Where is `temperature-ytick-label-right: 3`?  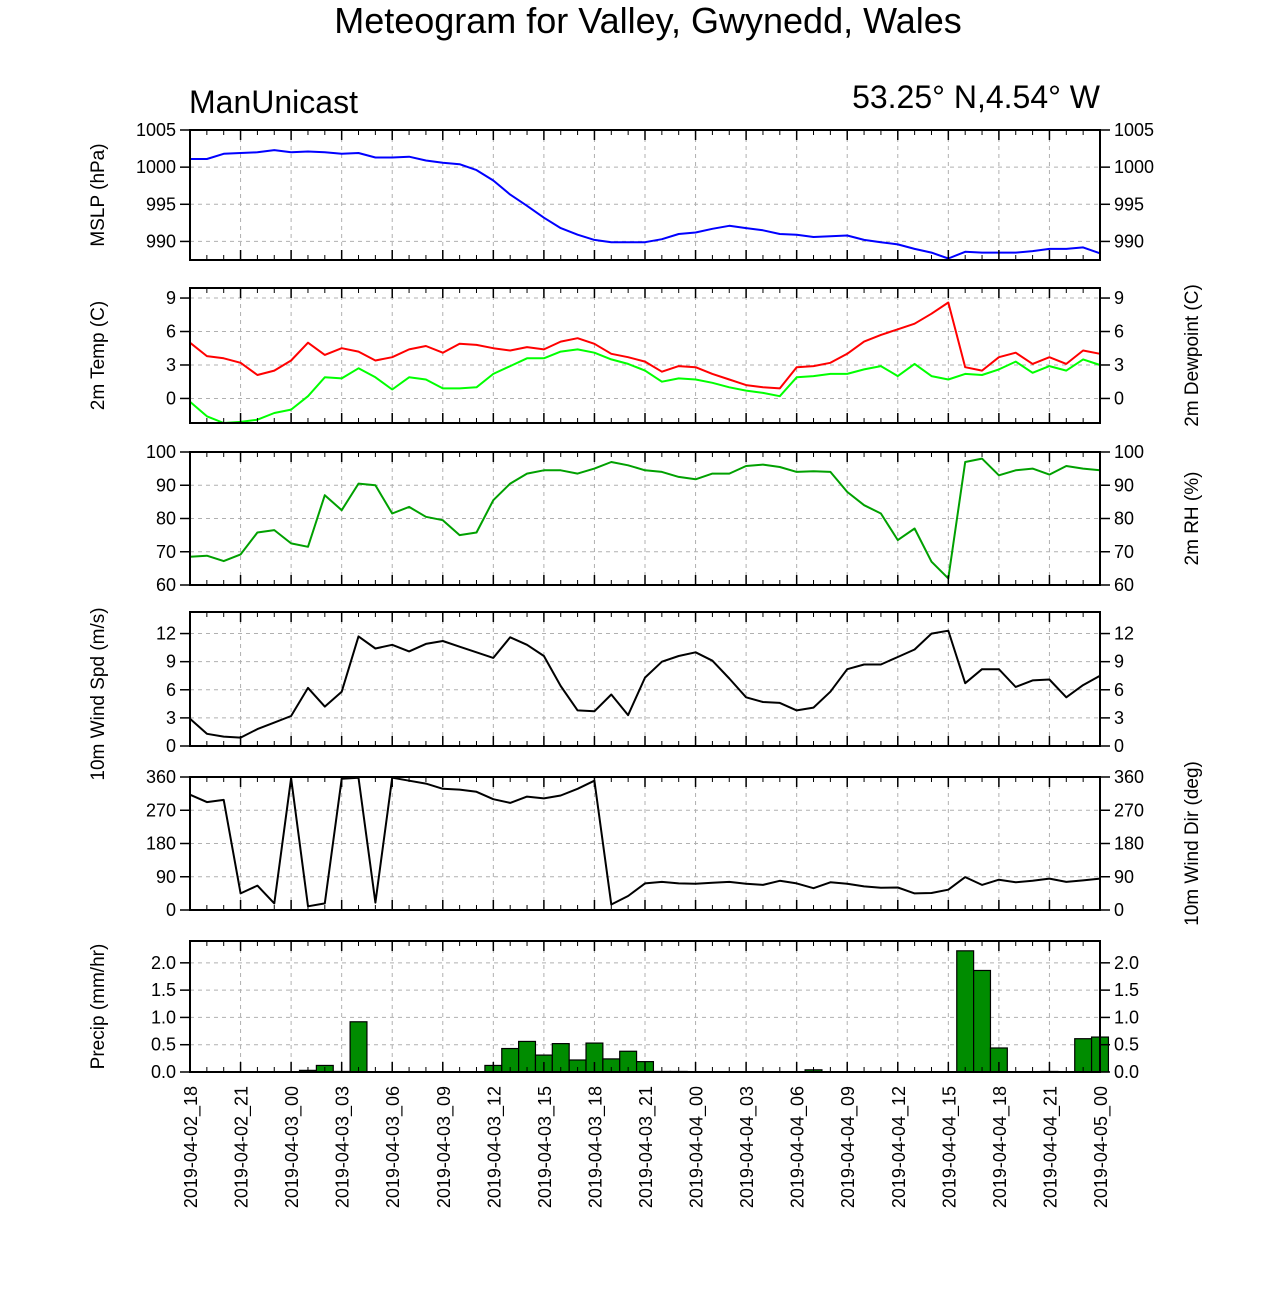 temperature-ytick-label-right: 3 is located at coordinates (1119, 365).